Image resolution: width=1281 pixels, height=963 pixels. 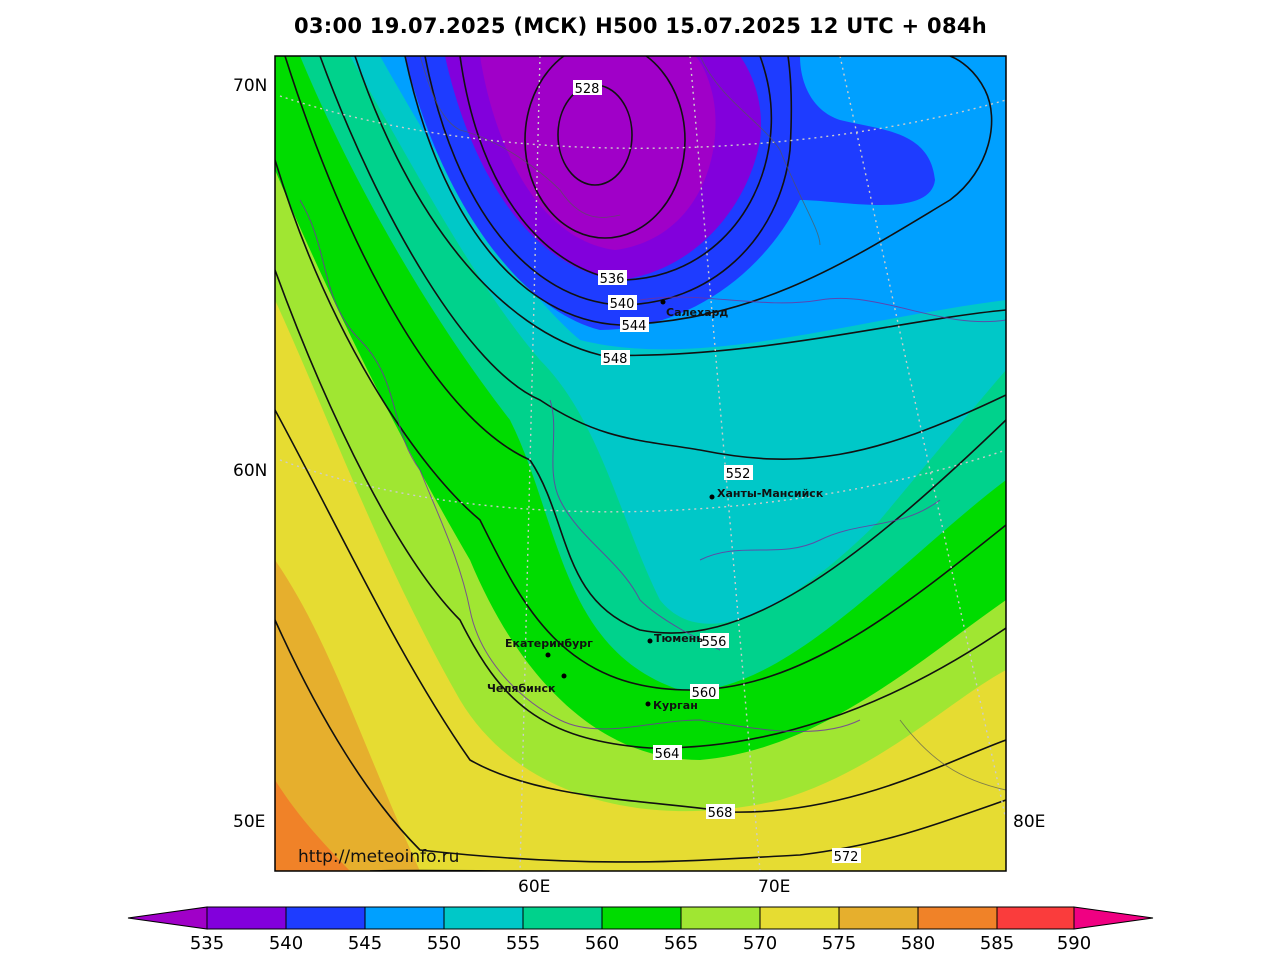 I want to click on contour-label-540: 540, so click(x=622, y=303).